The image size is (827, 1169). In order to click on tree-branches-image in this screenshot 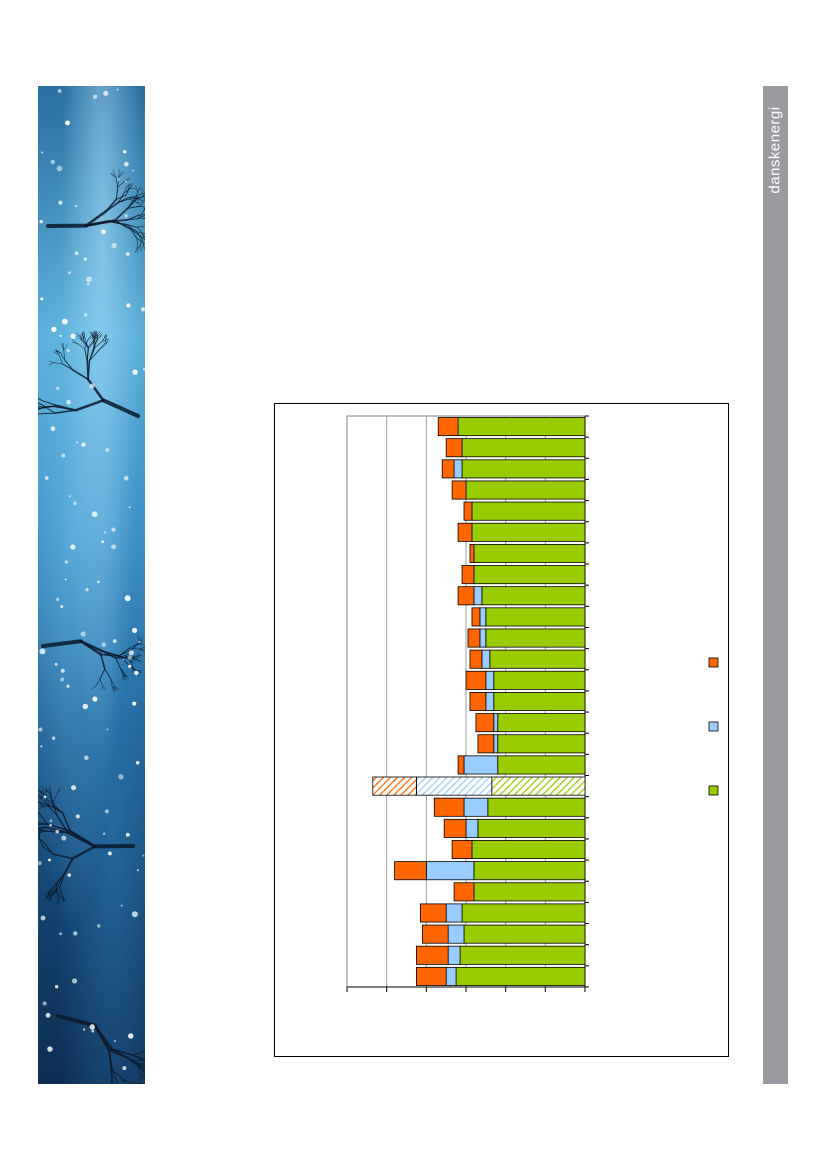, I will do `click(91, 586)`.